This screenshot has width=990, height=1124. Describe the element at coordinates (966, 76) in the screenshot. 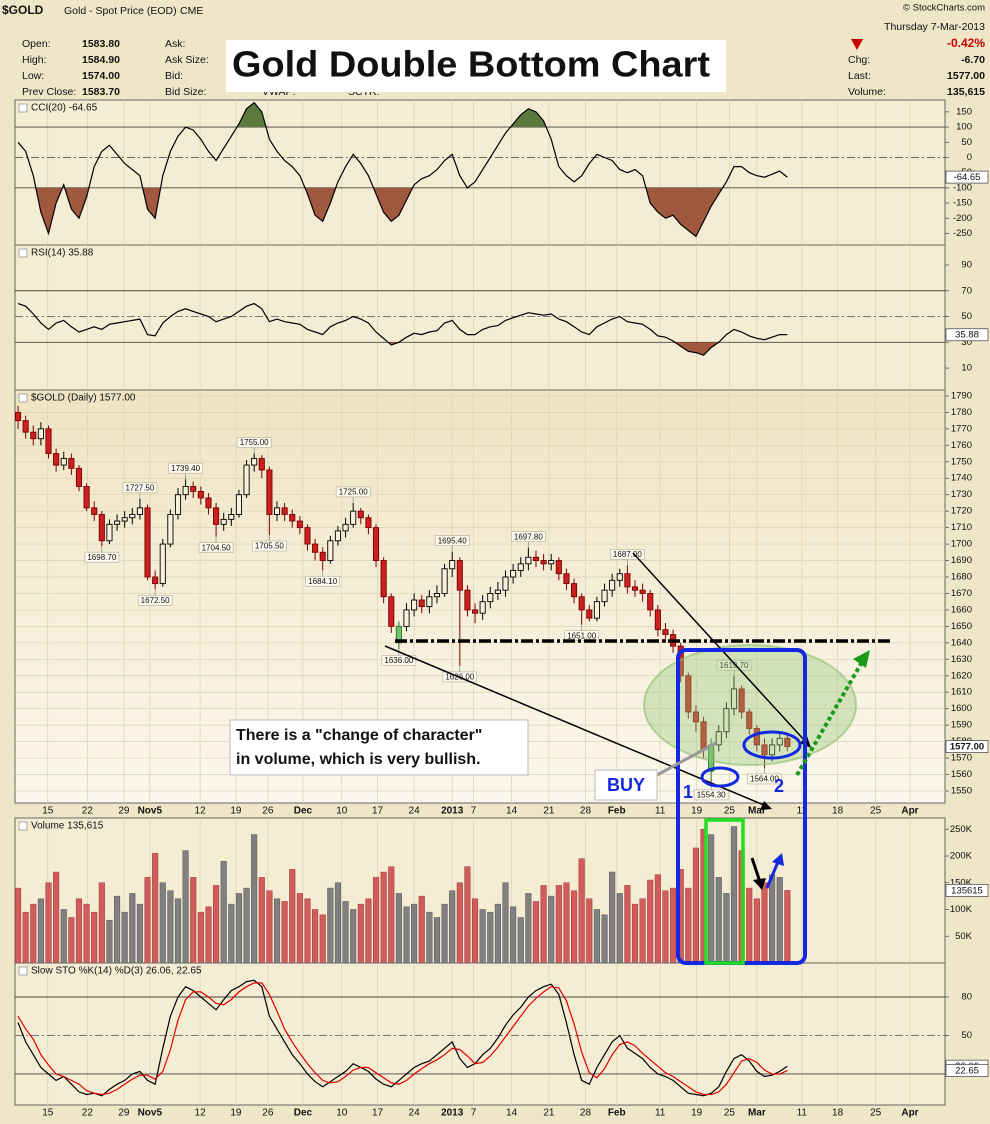

I see `field-value: 1577.00` at that location.